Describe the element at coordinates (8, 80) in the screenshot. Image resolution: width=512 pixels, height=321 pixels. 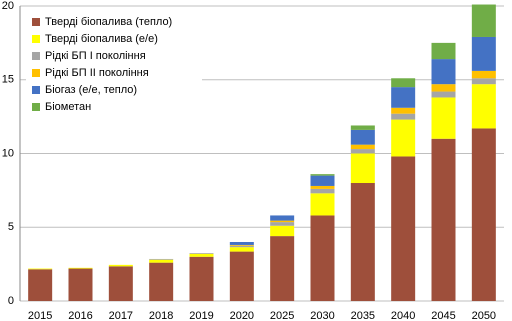
I see `y-tick-label: 15` at that location.